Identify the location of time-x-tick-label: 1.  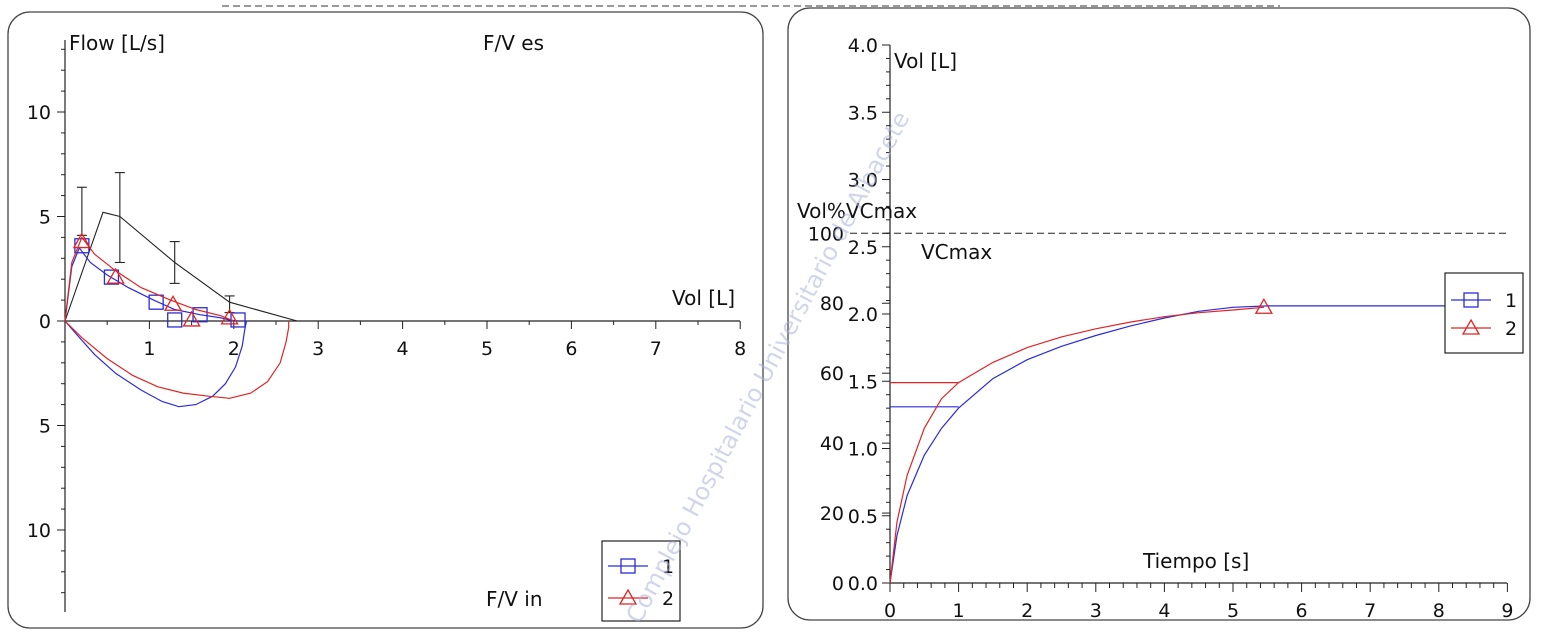
(959, 611).